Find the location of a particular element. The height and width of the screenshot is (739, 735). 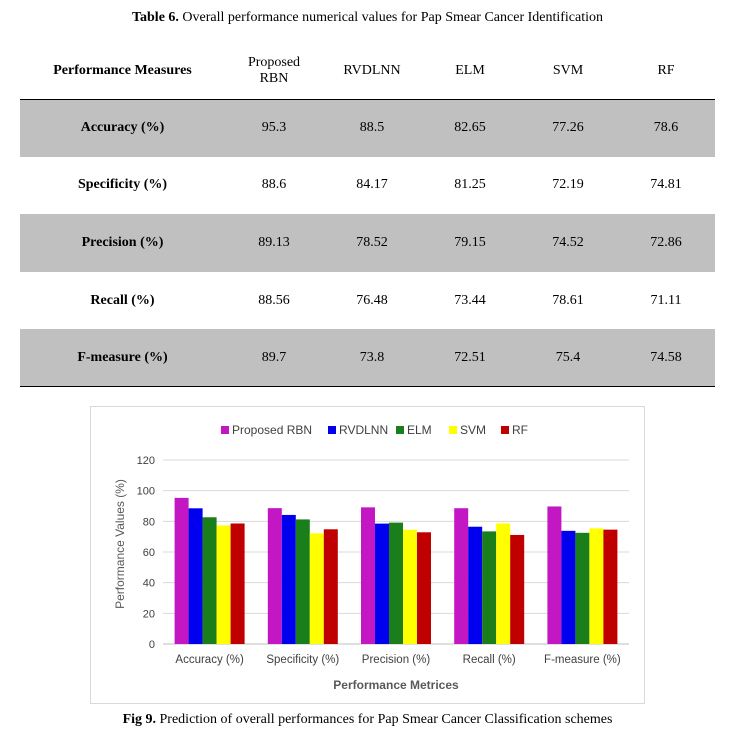

x-tick-label: F-measure (%) is located at coordinates (582, 660).